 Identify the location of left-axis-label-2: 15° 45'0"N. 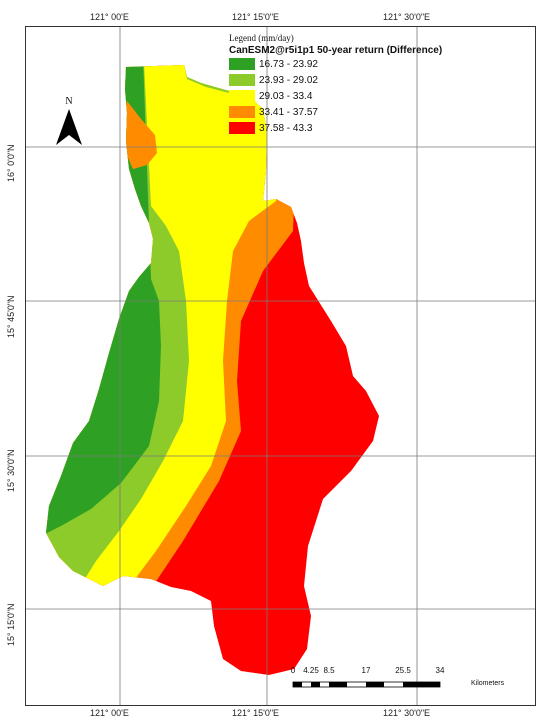
(11, 316).